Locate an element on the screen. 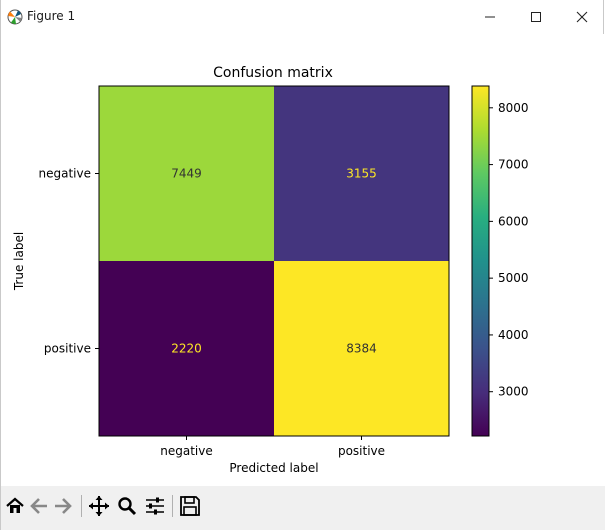 The height and width of the screenshot is (532, 608). pan-button is located at coordinates (99, 506).